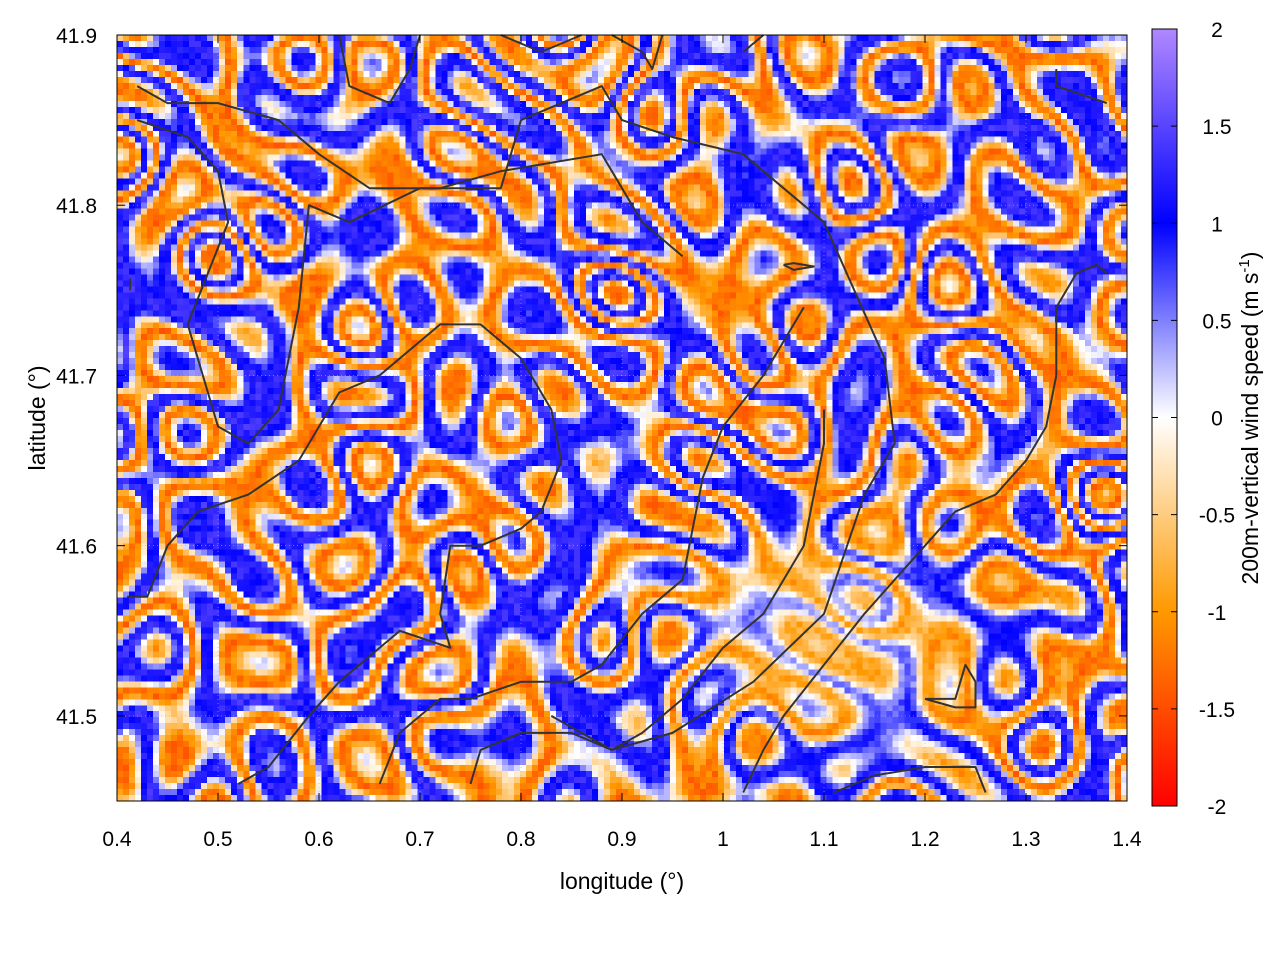 Image resolution: width=1280 pixels, height=960 pixels. I want to click on y-axis-title: latitude (°), so click(37, 417).